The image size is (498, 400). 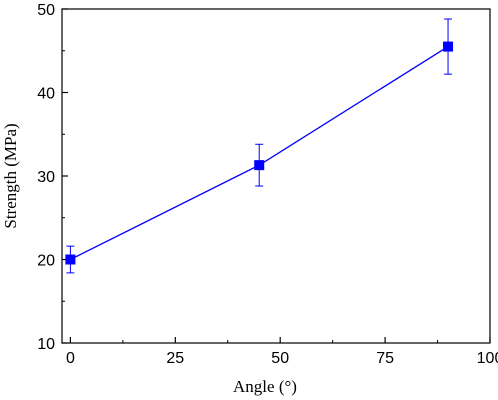 What do you see at coordinates (487, 358) in the screenshot?
I see `x-tick-label: 100` at bounding box center [487, 358].